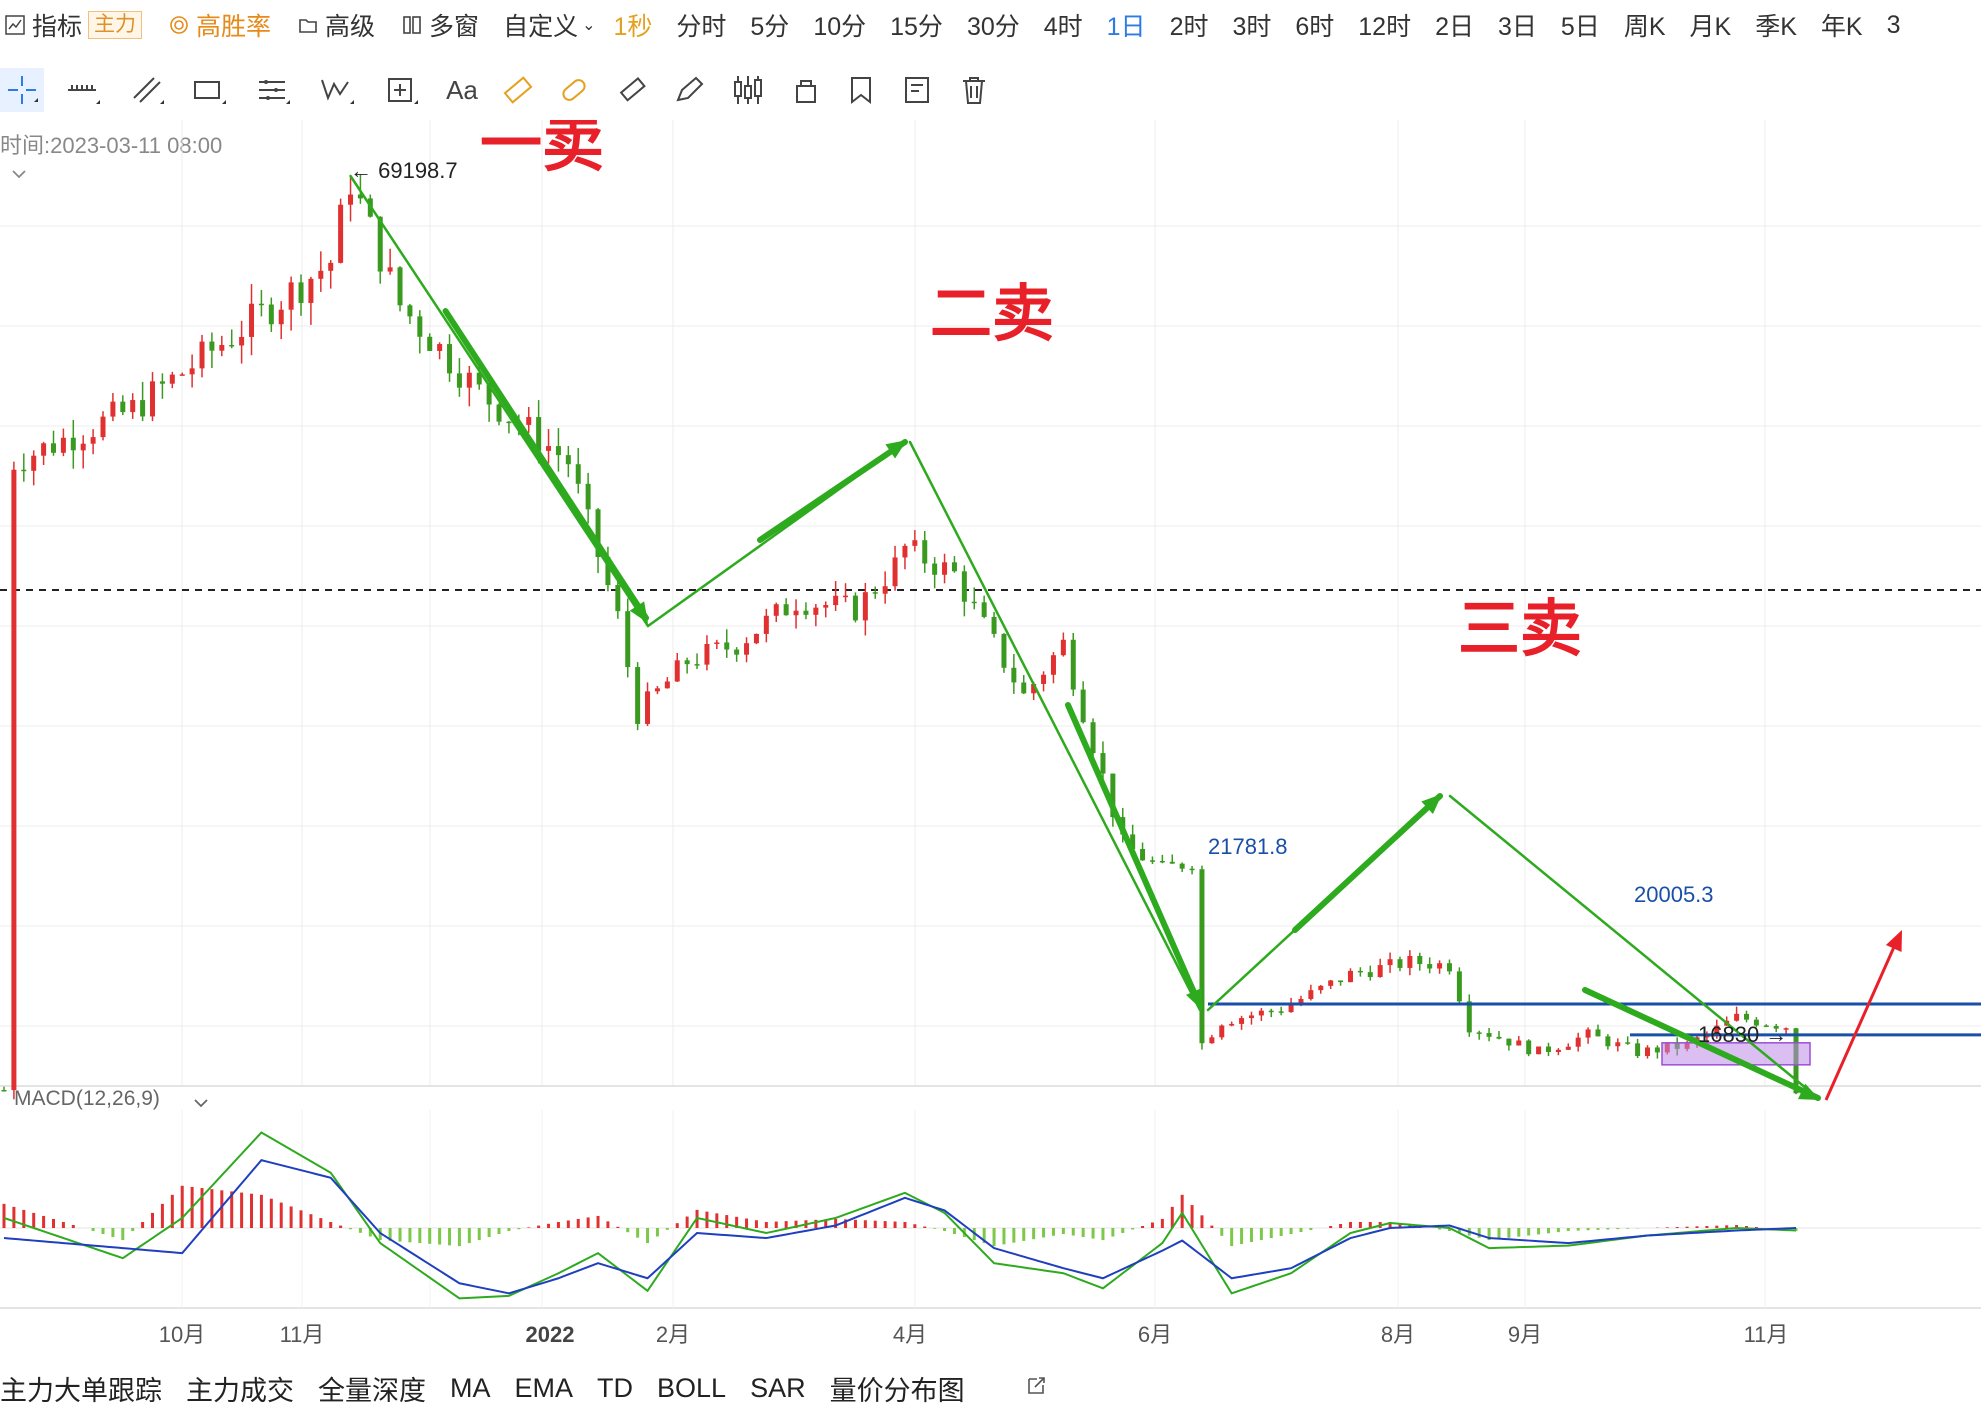 This screenshot has height=1414, width=1981. I want to click on measure-tool, so click(400, 90).